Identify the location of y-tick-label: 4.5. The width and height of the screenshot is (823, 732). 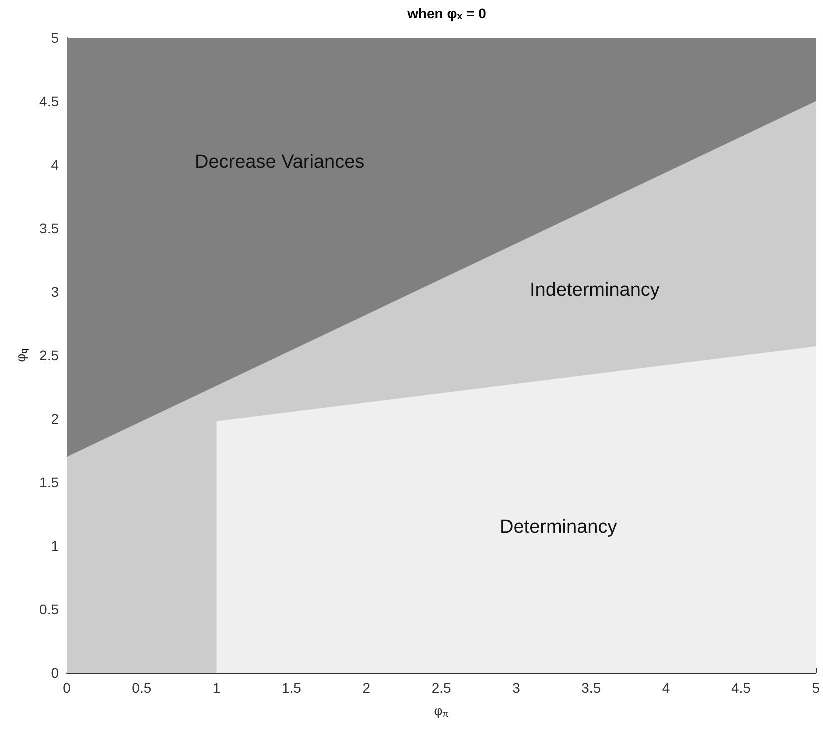
(50, 102).